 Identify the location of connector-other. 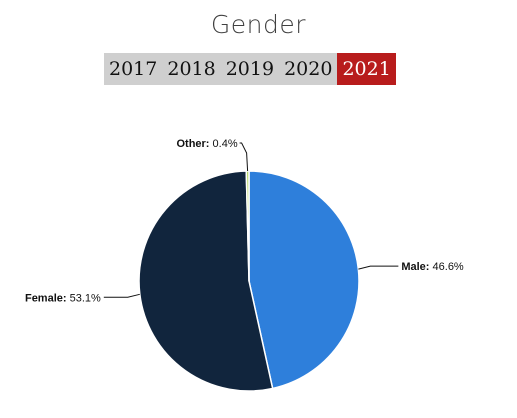
(244, 157).